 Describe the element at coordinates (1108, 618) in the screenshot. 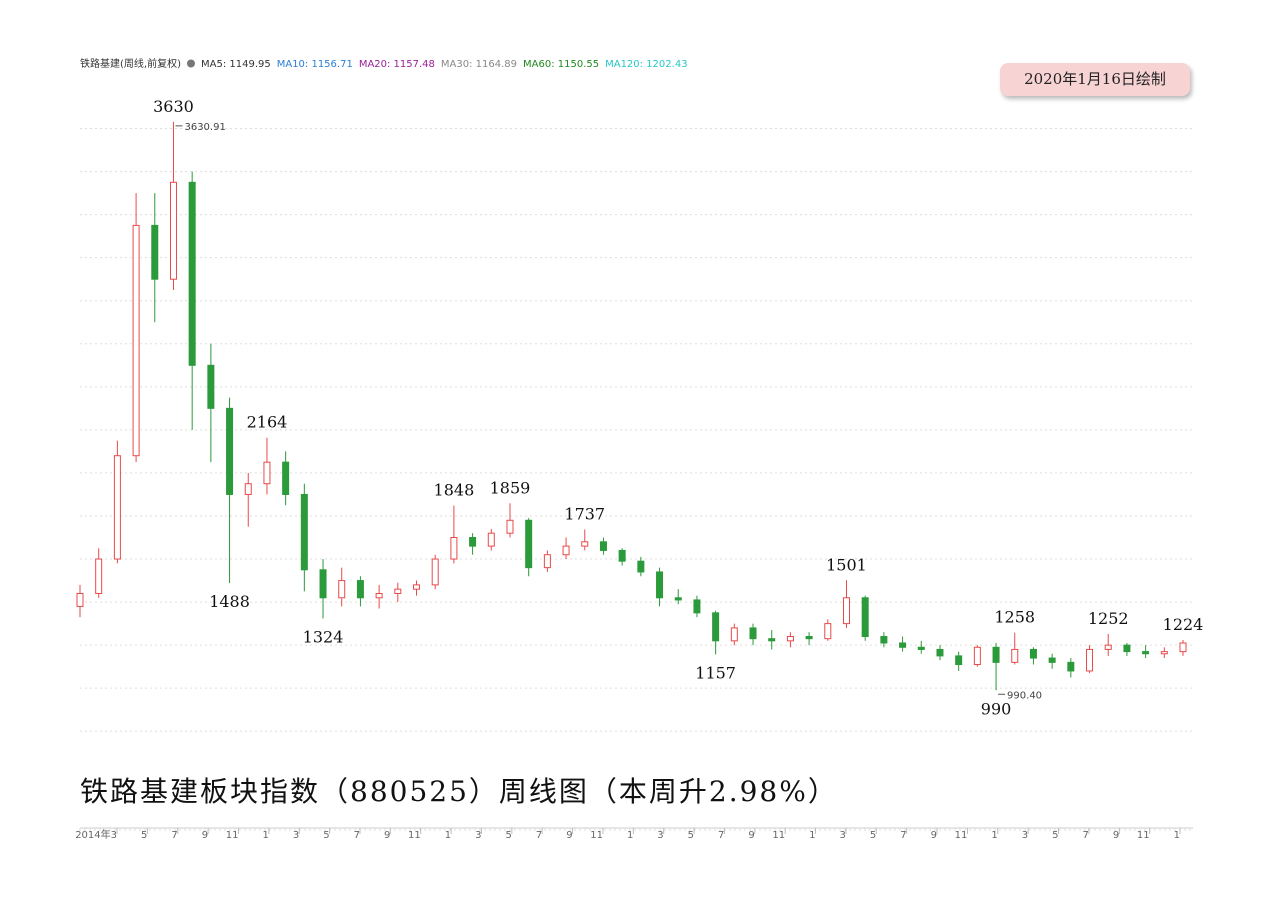

I see `peak-label: 1252` at that location.